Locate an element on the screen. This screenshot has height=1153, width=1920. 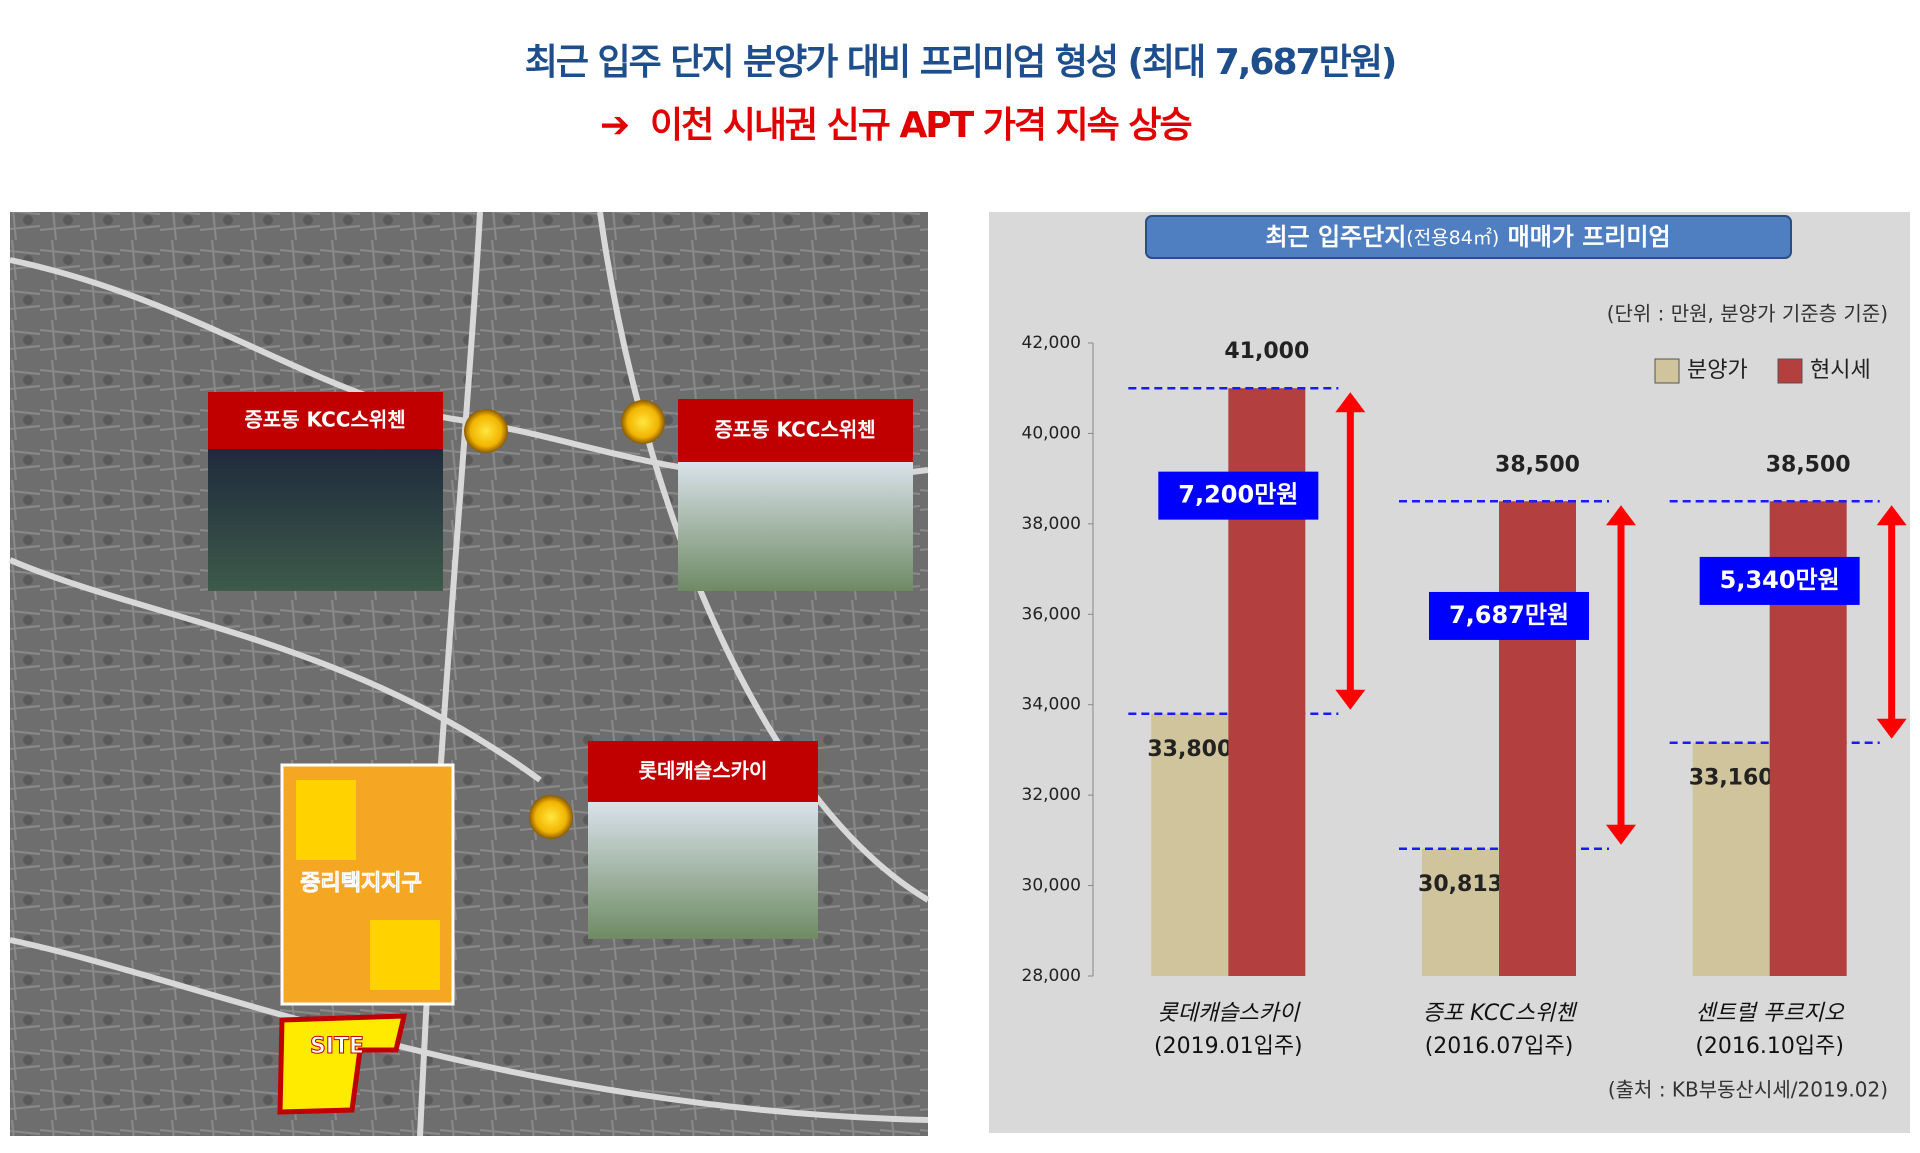
legend-label: 분양가 is located at coordinates (1717, 370).